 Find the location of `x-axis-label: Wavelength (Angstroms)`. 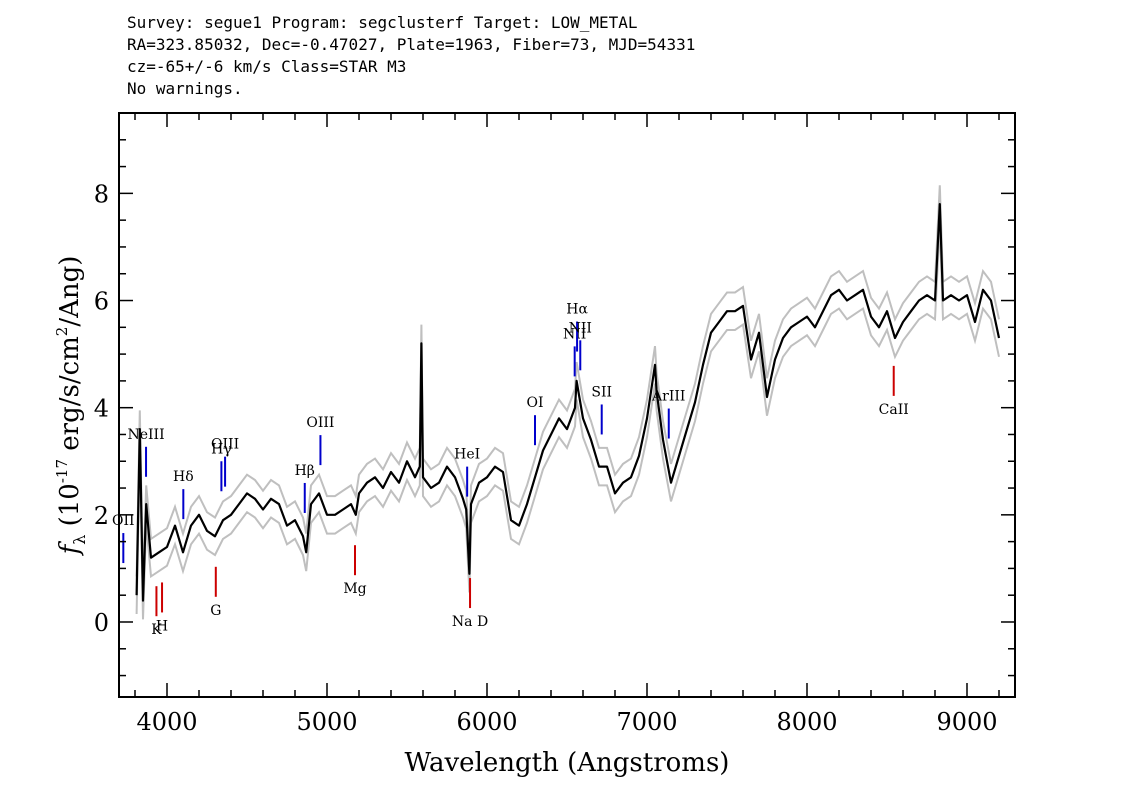

x-axis-label: Wavelength (Angstroms) is located at coordinates (567, 763).